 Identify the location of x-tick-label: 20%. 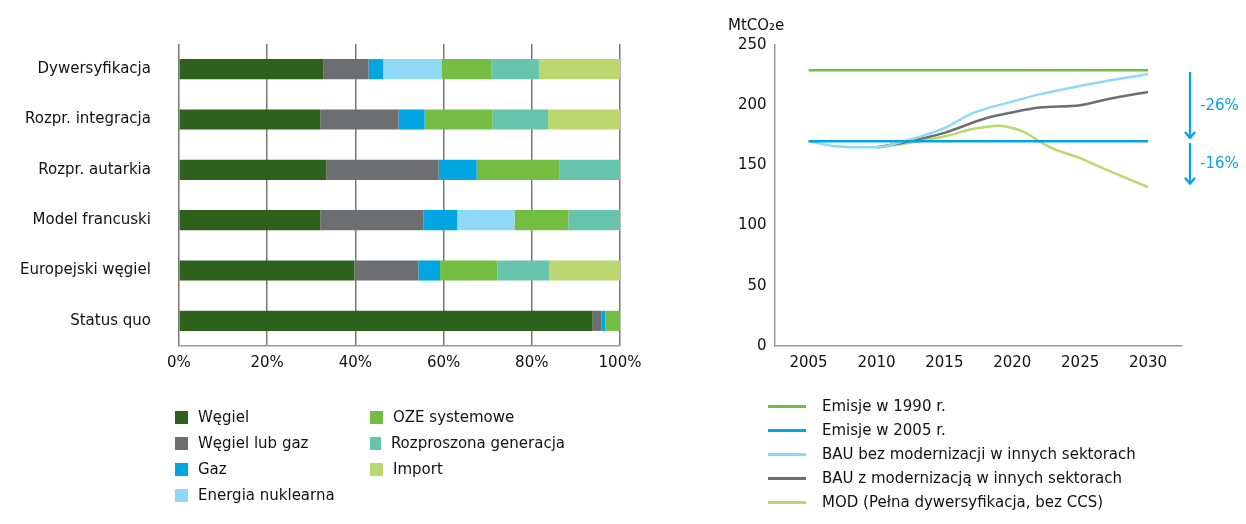
(267, 361).